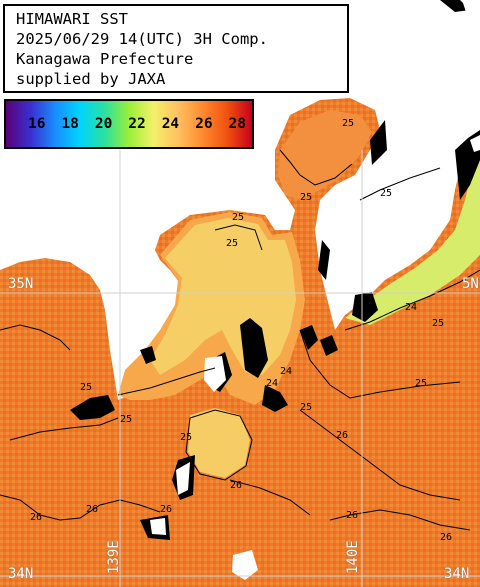 Image resolution: width=480 pixels, height=587 pixels. Describe the element at coordinates (21, 284) in the screenshot. I see `latitude-label-35n: 35N` at that location.